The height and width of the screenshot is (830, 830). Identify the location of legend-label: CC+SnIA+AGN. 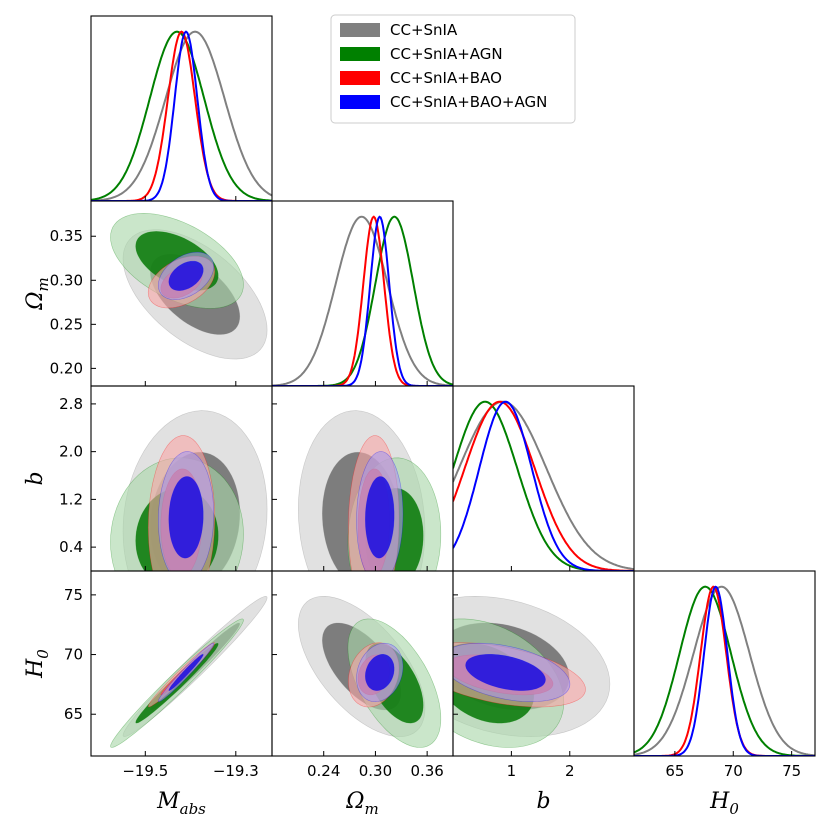
(446, 54).